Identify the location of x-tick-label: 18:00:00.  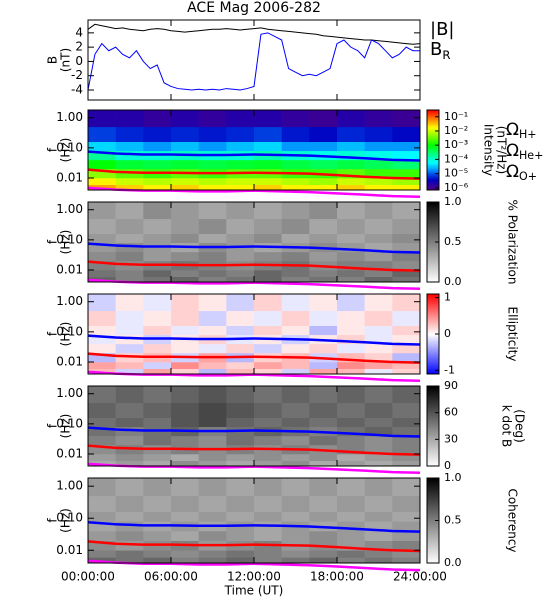
(337, 577).